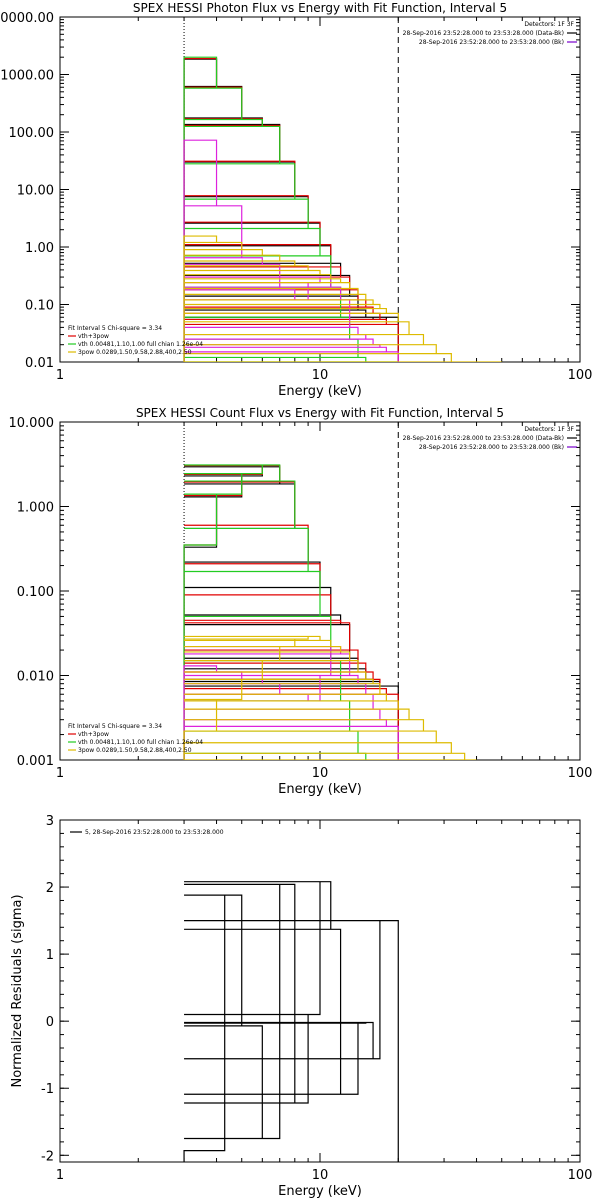 The image size is (600, 1200). What do you see at coordinates (50, 1022) in the screenshot?
I see `y-tick-label: 0` at bounding box center [50, 1022].